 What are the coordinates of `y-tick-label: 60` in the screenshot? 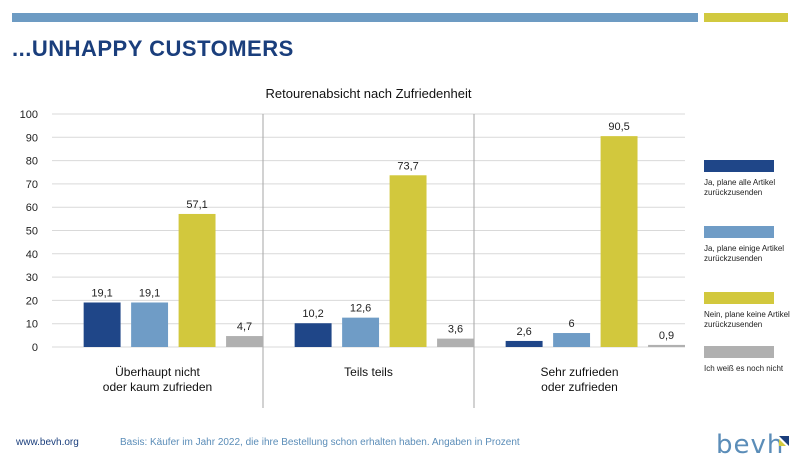 It's located at (32, 208).